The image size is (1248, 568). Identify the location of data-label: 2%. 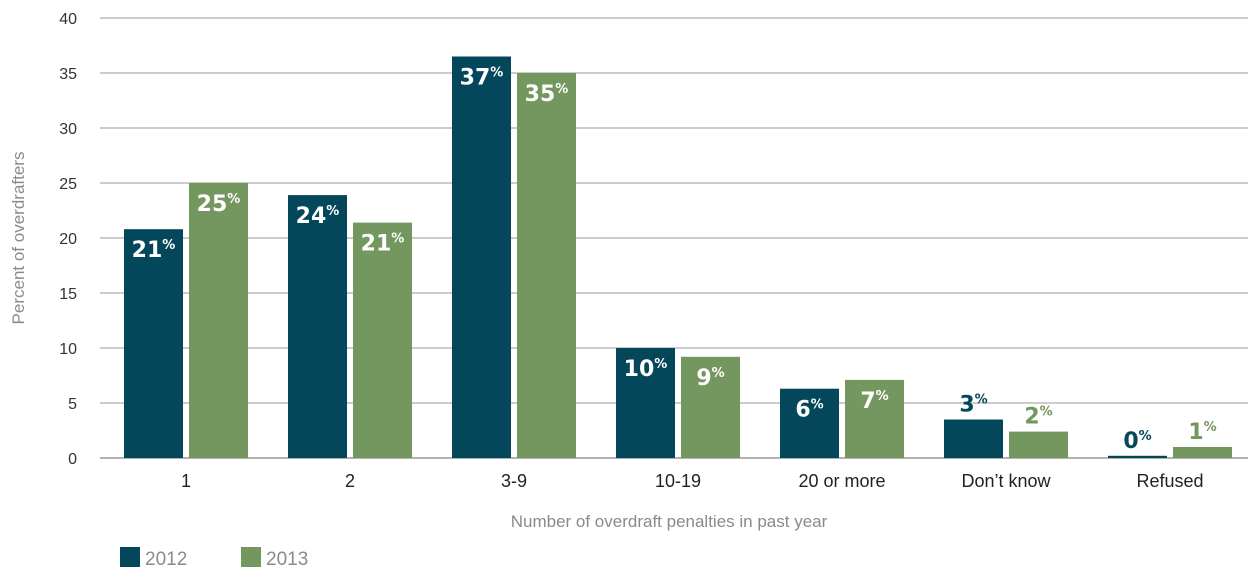
(1038, 417).